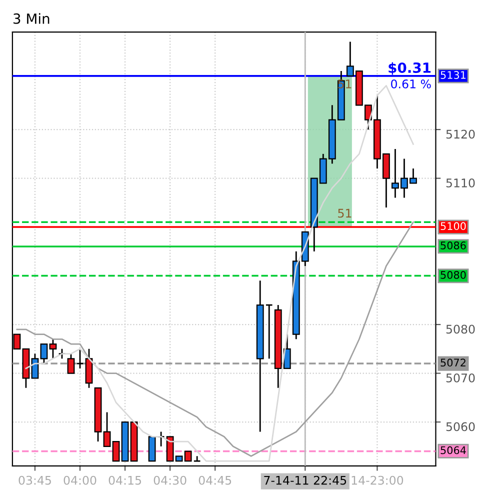  I want to click on x-tick-label: 04:00, so click(80, 480).